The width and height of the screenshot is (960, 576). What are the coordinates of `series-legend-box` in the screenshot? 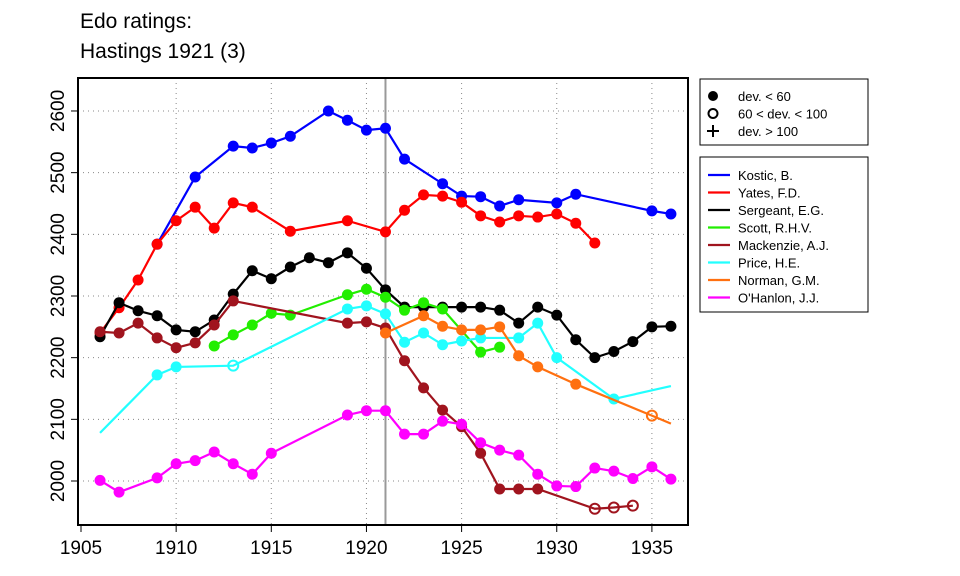 It's located at (784, 234).